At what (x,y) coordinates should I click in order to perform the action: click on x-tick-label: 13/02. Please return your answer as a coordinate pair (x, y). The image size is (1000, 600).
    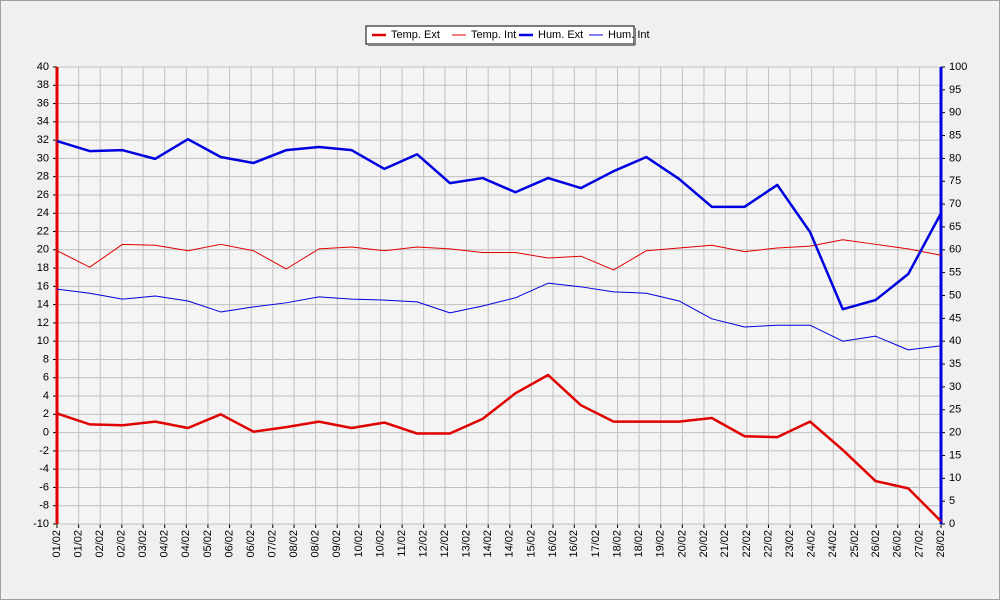
    Looking at the image, I should click on (466, 544).